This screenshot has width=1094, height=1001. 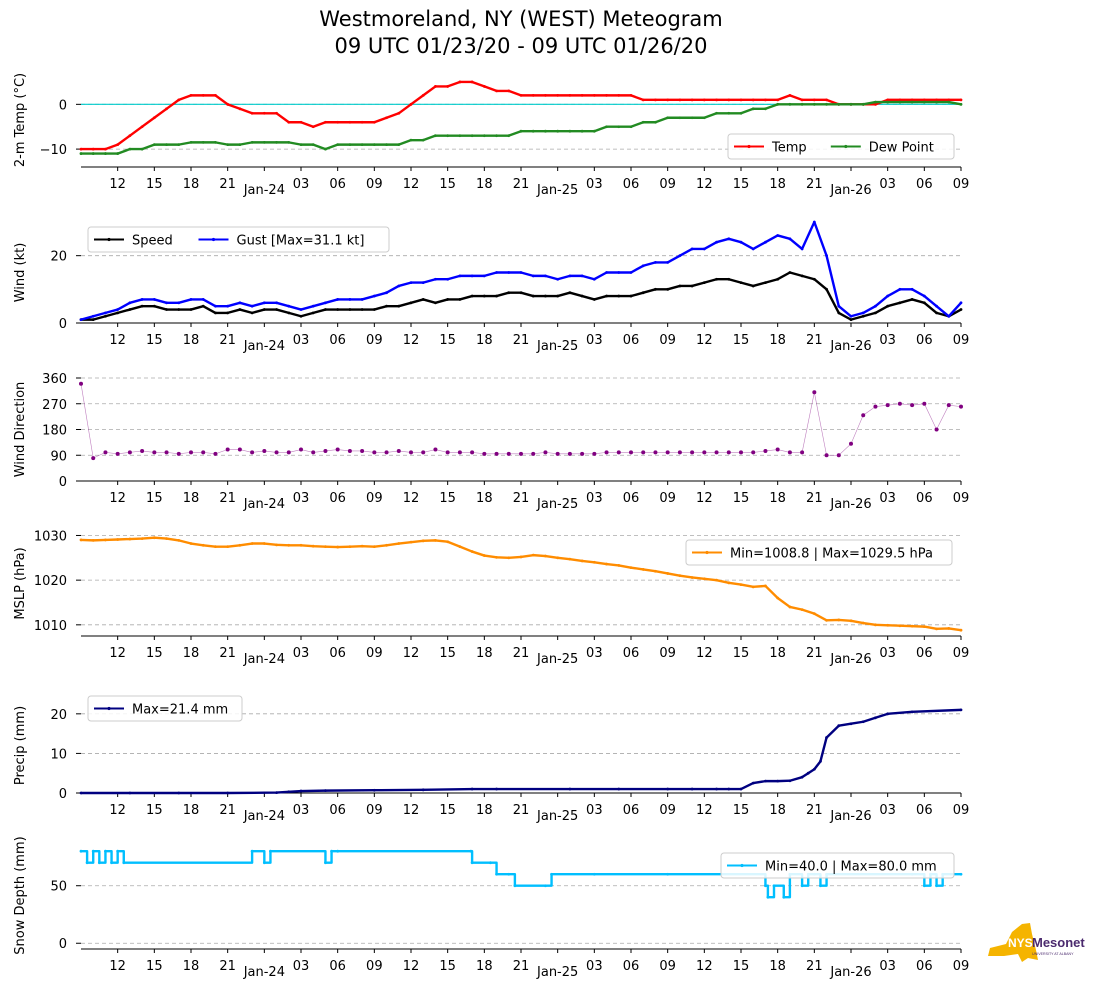 What do you see at coordinates (741, 966) in the screenshot?
I see `snow_depth-xtick-label: 15` at bounding box center [741, 966].